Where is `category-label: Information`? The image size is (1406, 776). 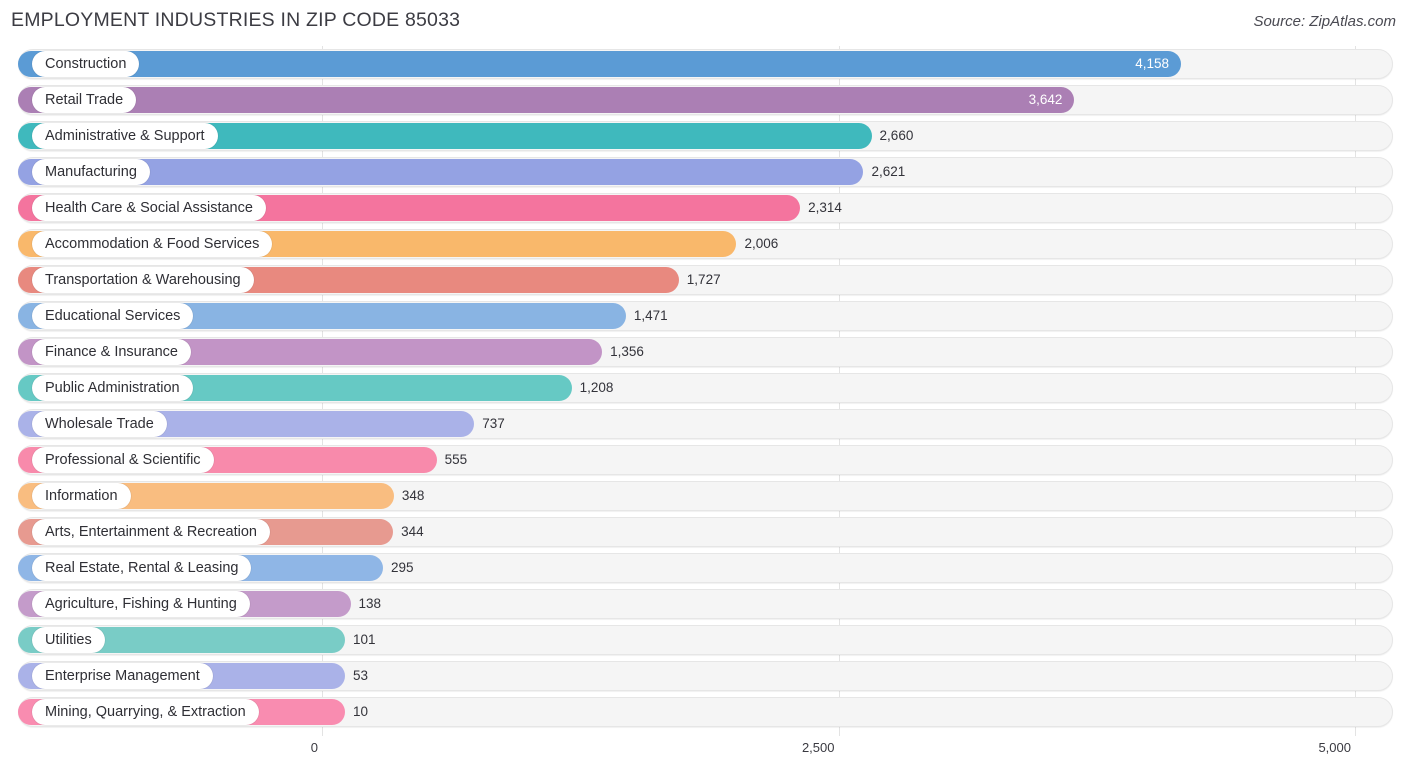 category-label: Information is located at coordinates (81, 495).